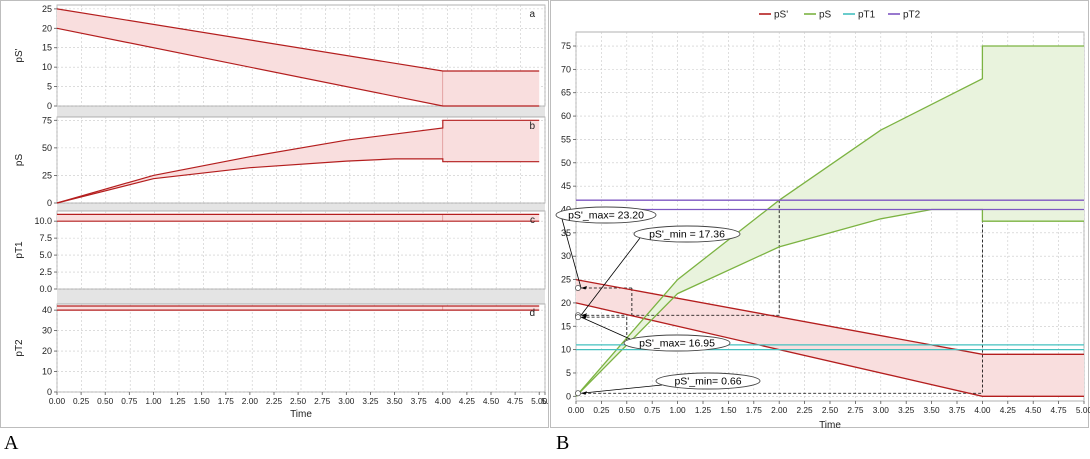  What do you see at coordinates (532, 14) in the screenshot?
I see `subplot-tag-a: a` at bounding box center [532, 14].